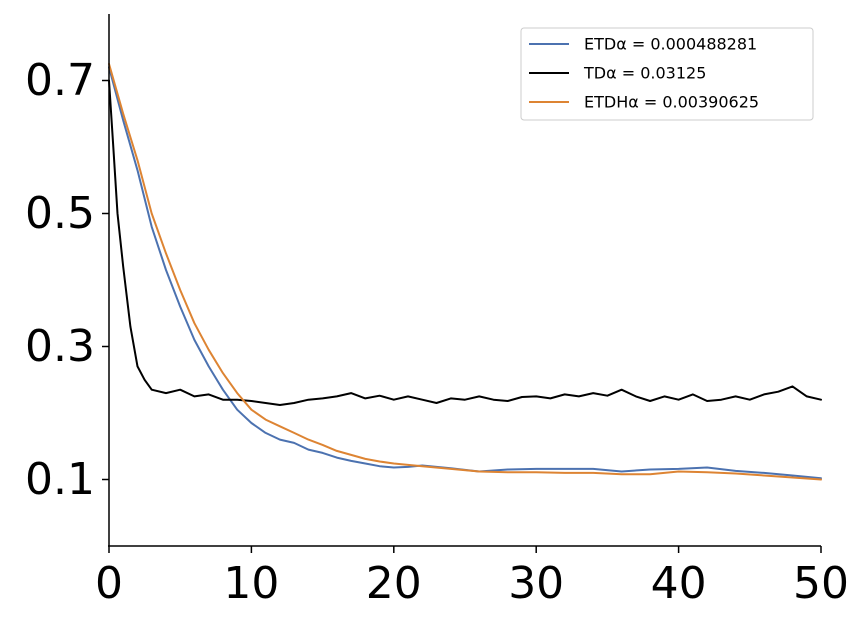  I want to click on x-tick-label: 30, so click(536, 583).